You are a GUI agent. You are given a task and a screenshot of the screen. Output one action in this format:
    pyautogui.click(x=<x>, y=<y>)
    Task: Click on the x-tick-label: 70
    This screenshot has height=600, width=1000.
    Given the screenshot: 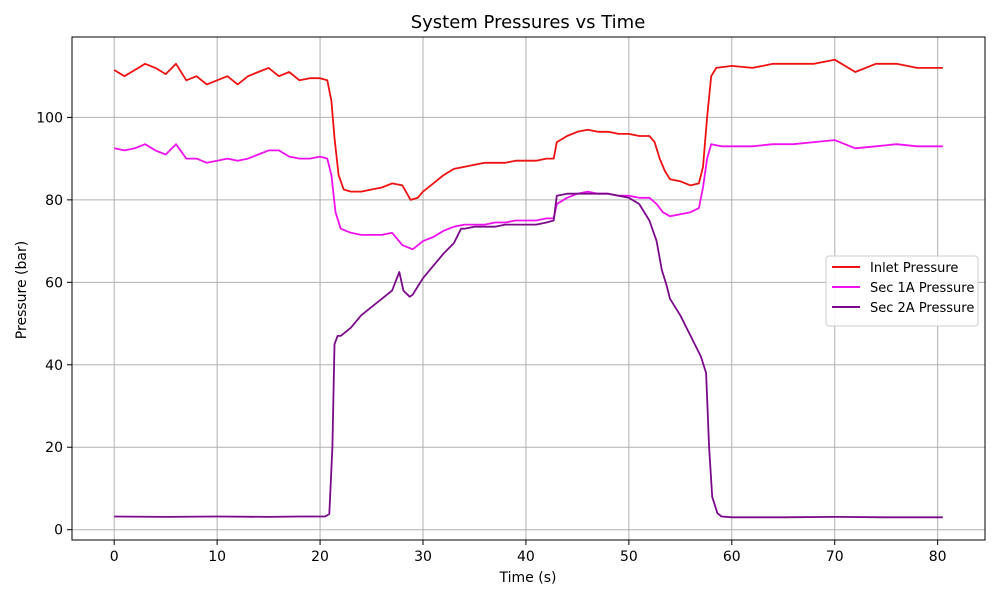 What is the action you would take?
    pyautogui.click(x=835, y=557)
    